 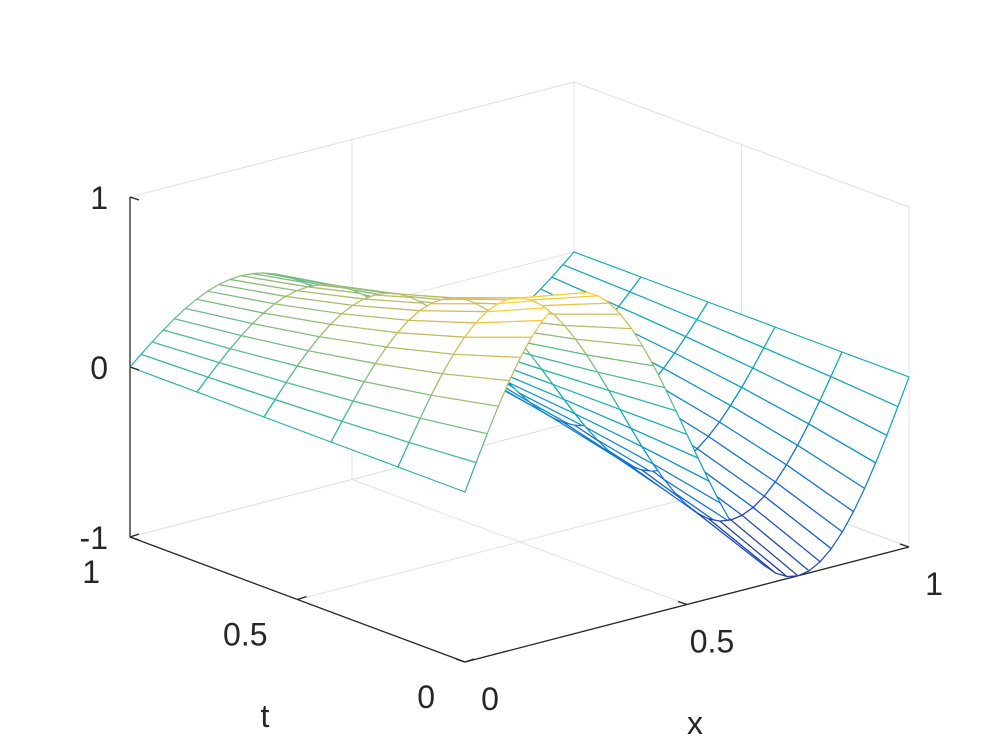 I want to click on x-axis-label: x, so click(x=695, y=723).